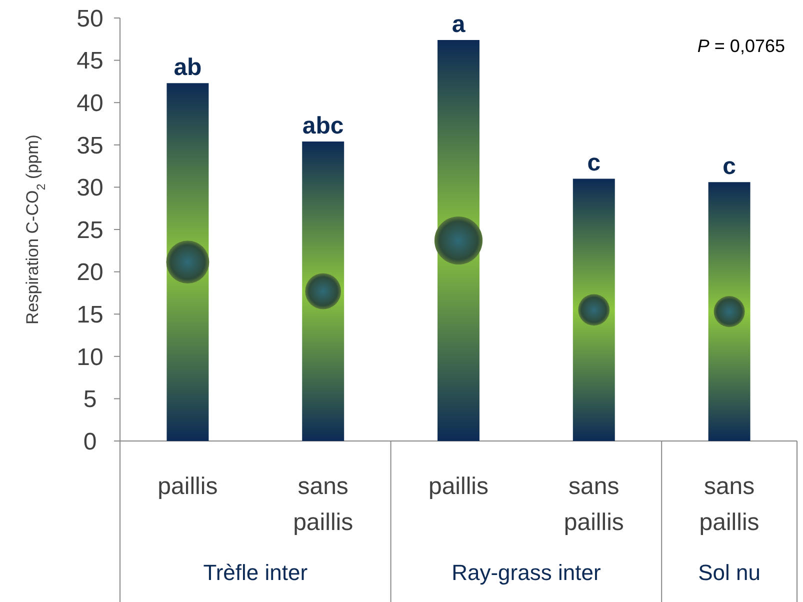 Image resolution: width=803 pixels, height=602 pixels. I want to click on text: Ray-grass inter, so click(526, 572).